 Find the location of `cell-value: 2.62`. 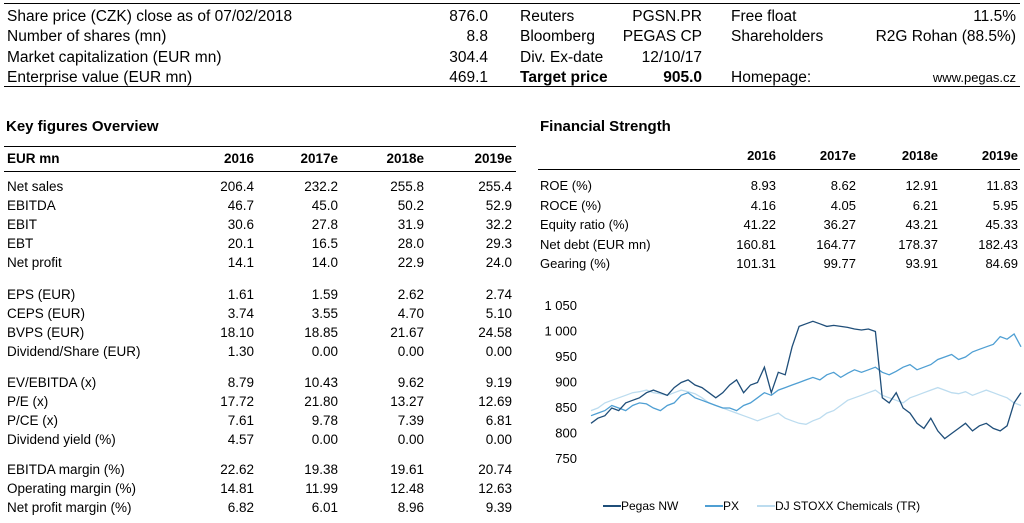

cell-value: 2.62 is located at coordinates (410, 294).